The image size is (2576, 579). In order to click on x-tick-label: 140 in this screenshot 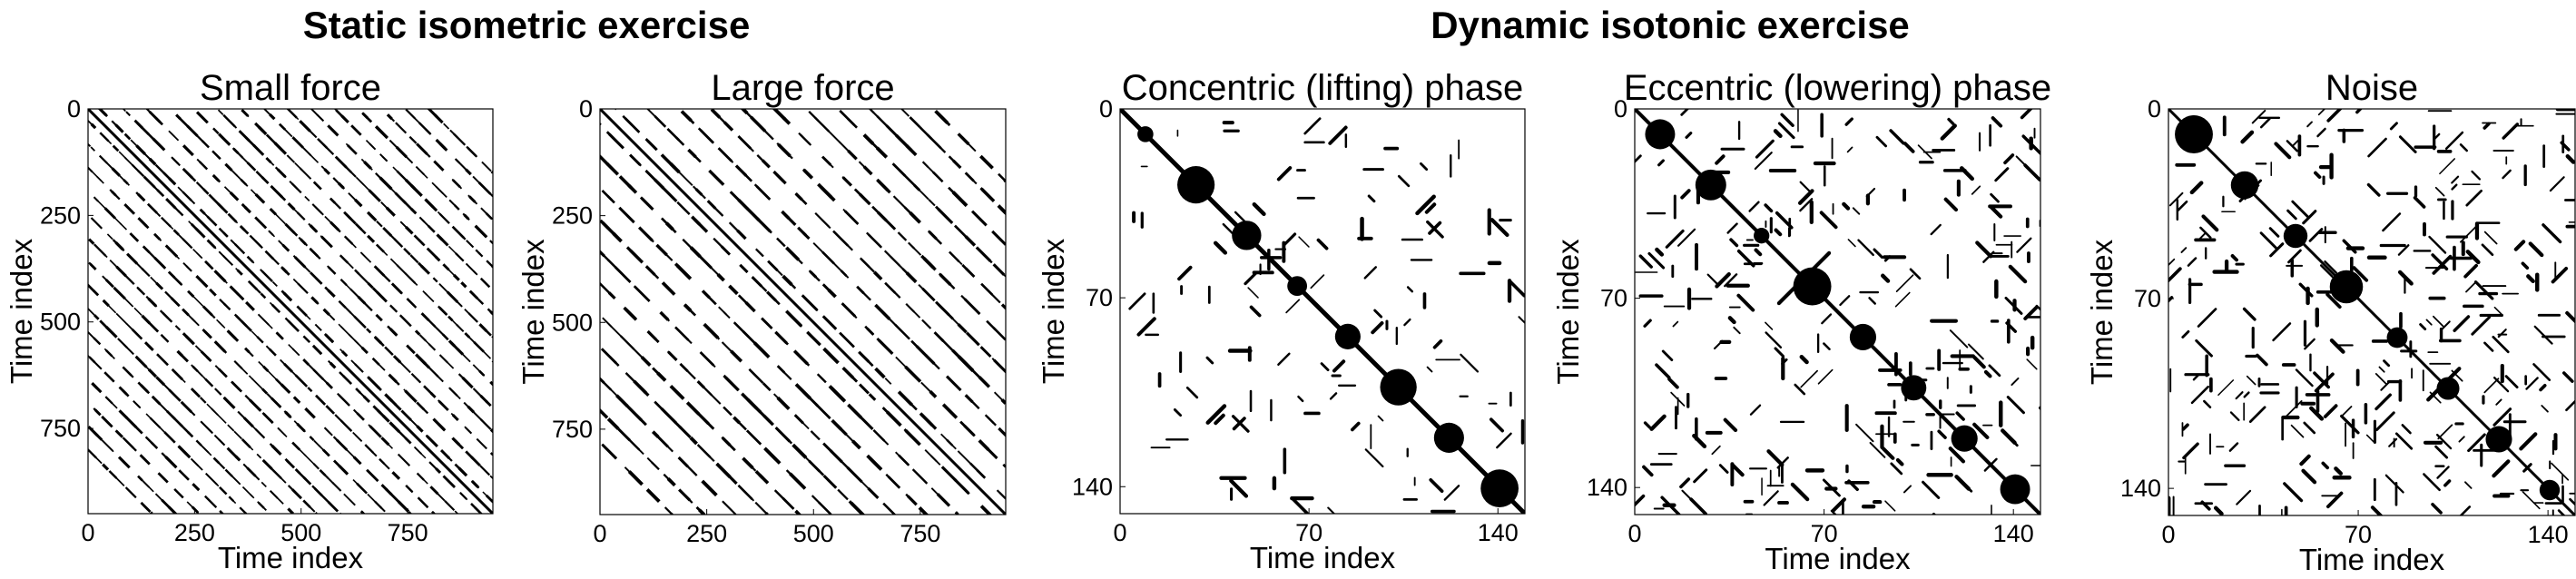, I will do `click(2548, 535)`.